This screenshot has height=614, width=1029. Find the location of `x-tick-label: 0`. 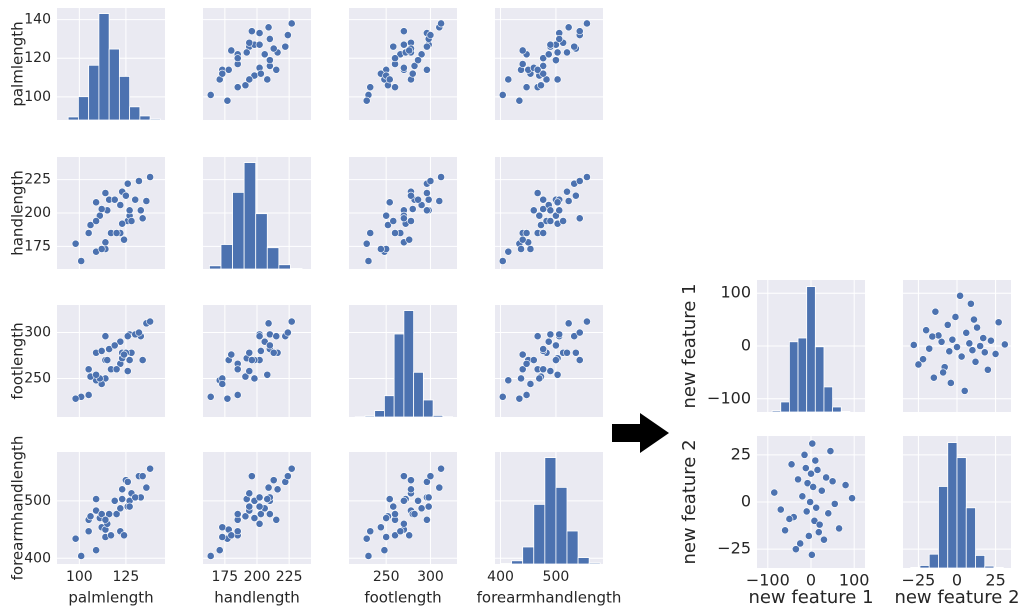

x-tick-label: 0 is located at coordinates (957, 580).